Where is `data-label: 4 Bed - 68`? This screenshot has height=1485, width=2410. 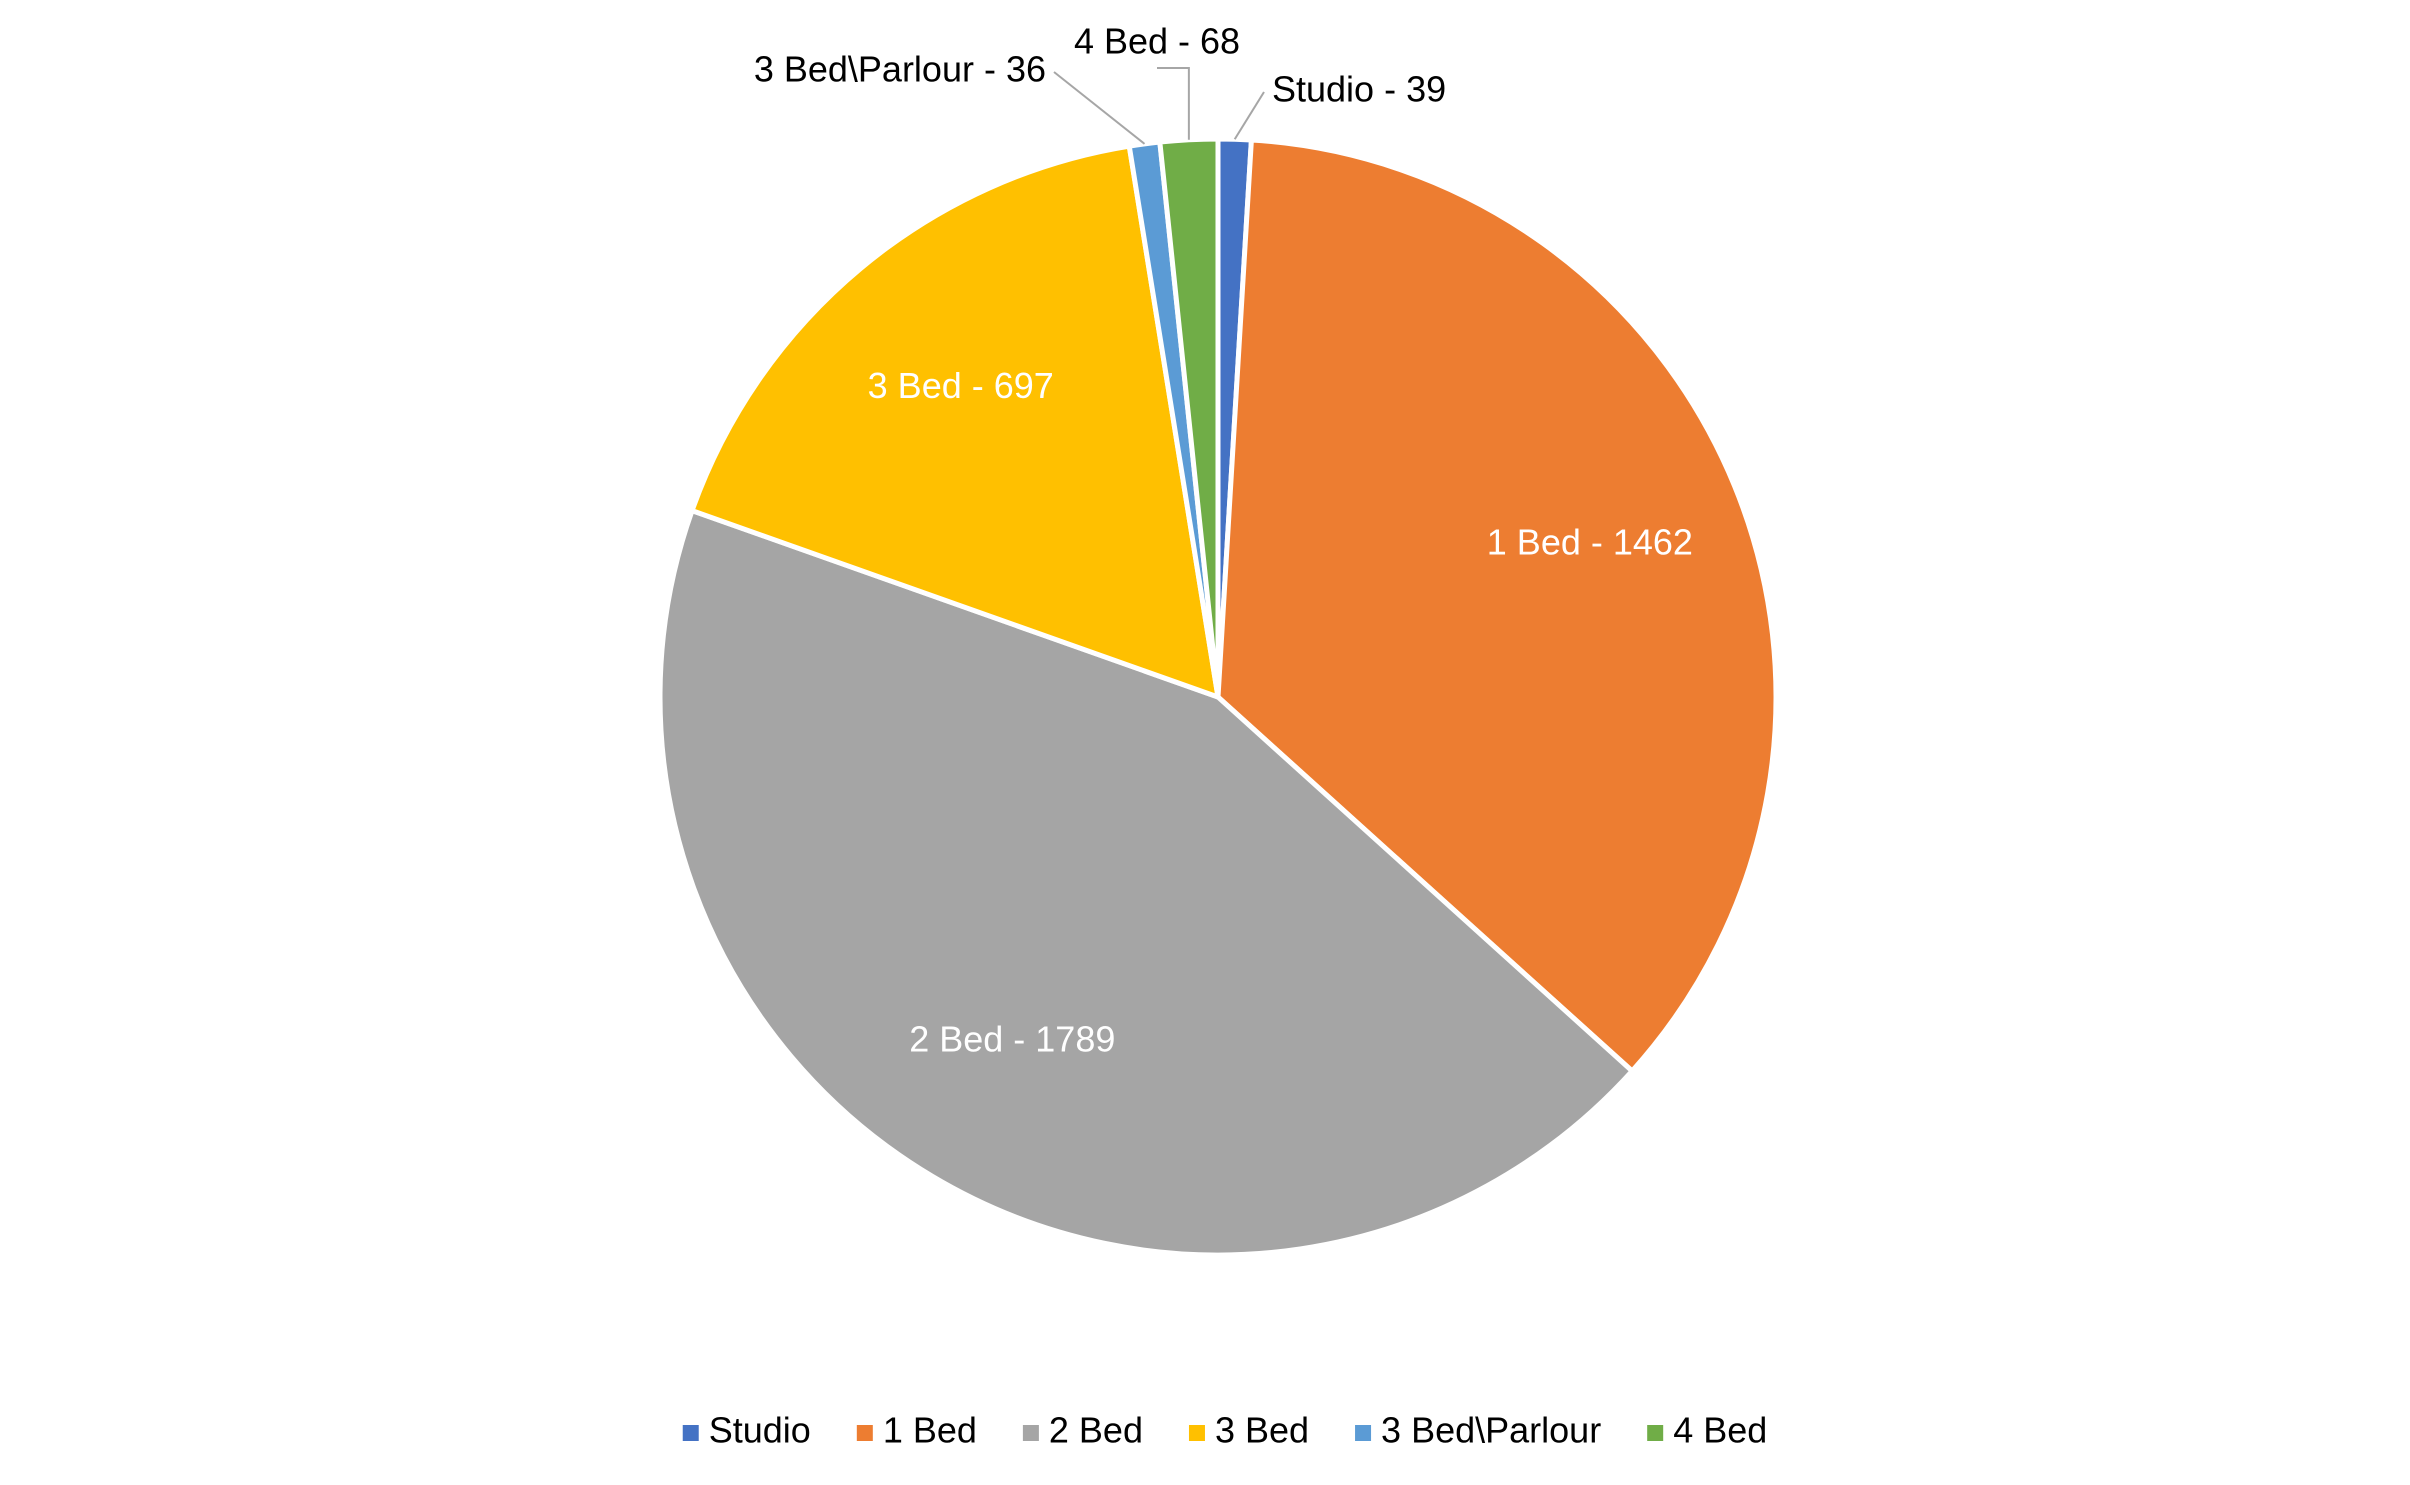 data-label: 4 Bed - 68 is located at coordinates (1157, 41).